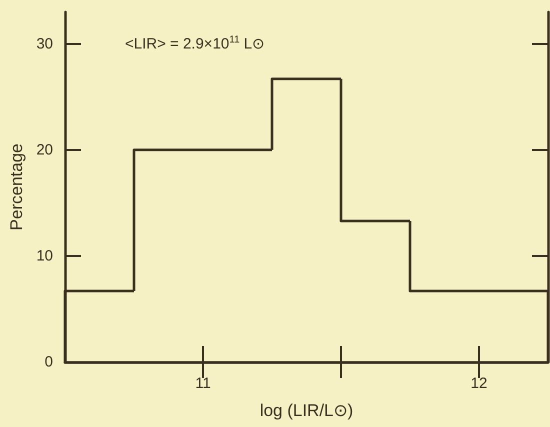  What do you see at coordinates (44, 149) in the screenshot?
I see `y-tick-label: 20` at bounding box center [44, 149].